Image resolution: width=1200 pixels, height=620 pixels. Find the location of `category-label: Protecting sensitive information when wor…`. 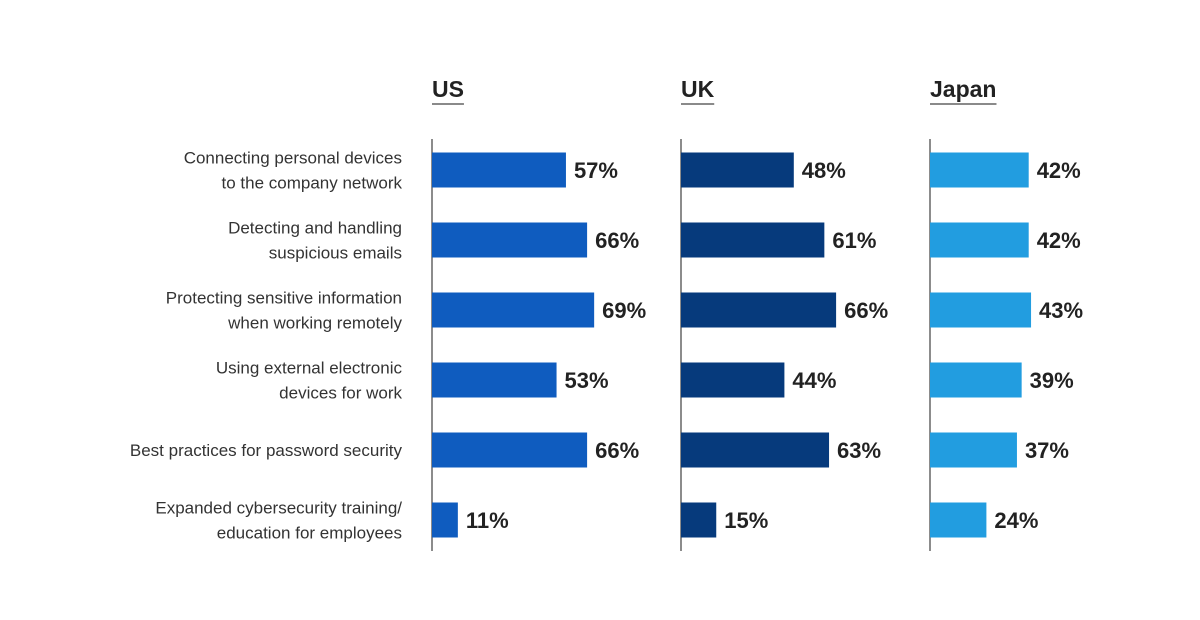

category-label: Protecting sensitive information when wor… is located at coordinates (284, 311).